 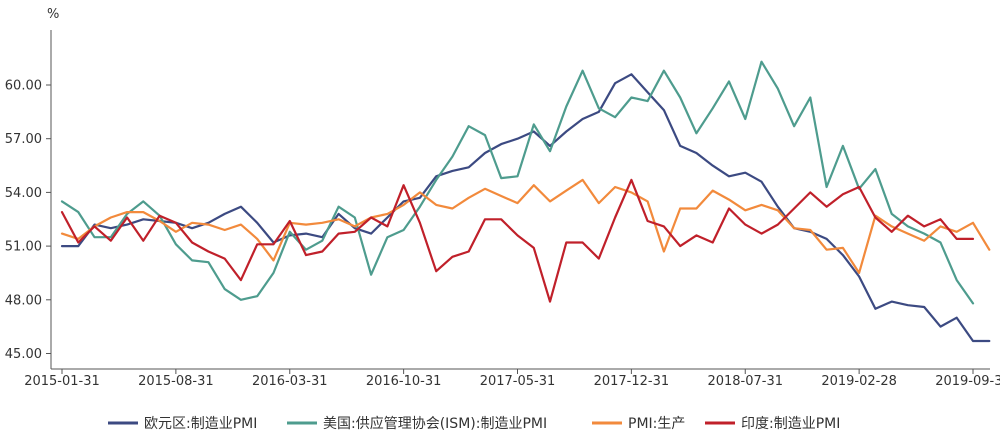 What do you see at coordinates (290, 381) in the screenshot?
I see `x-tick-label: 2016-03-31` at bounding box center [290, 381].